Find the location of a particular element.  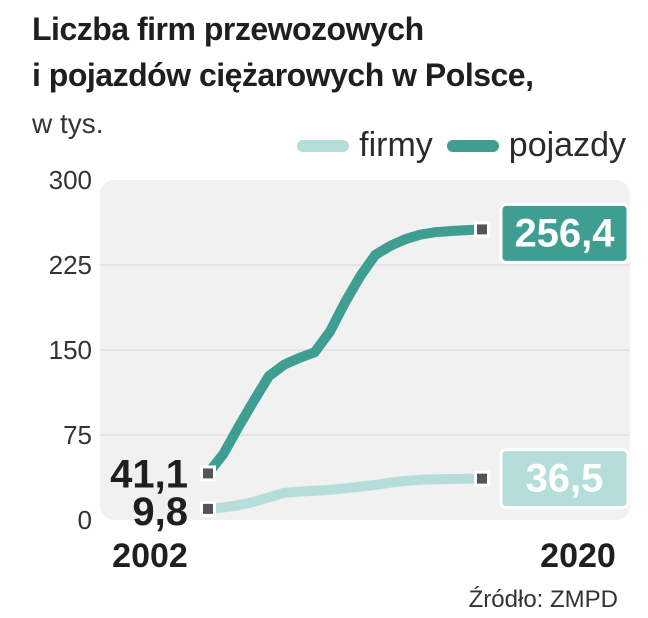

data-label-firmy-start: 9,8 is located at coordinates (160, 512).